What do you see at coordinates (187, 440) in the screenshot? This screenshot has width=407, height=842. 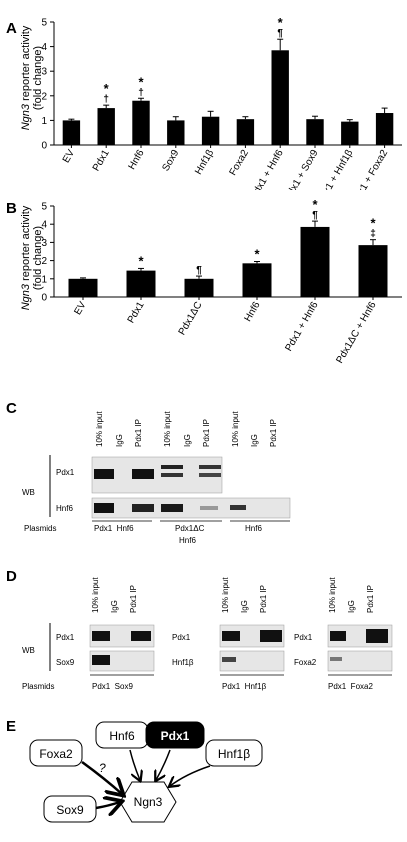 I see `c-lane-5: IgG` at bounding box center [187, 440].